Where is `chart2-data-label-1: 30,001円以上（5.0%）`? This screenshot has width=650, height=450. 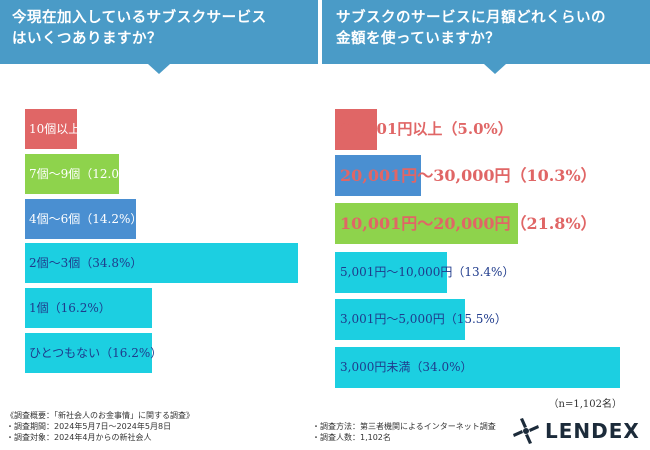
chart2-data-label-1: 30,001円以上（5.0%） is located at coordinates (426, 129).